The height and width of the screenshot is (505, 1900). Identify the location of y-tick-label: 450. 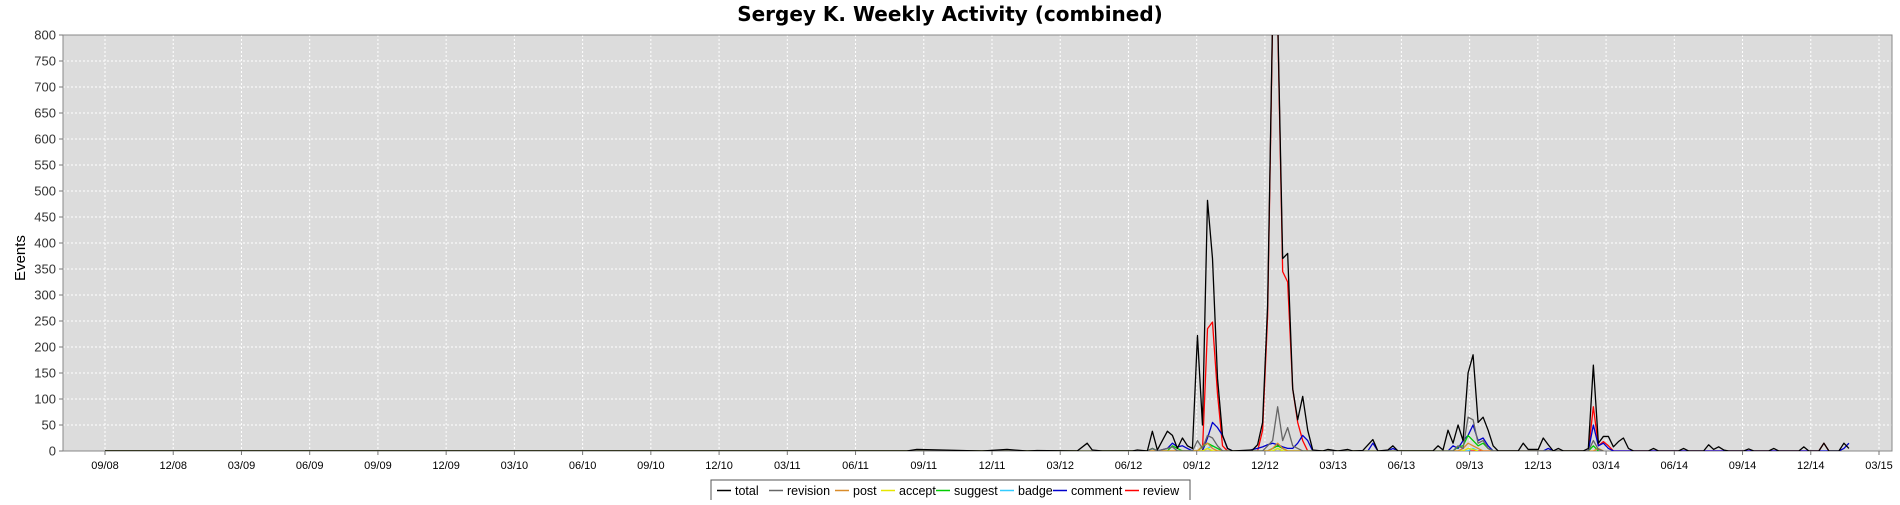
(45, 217).